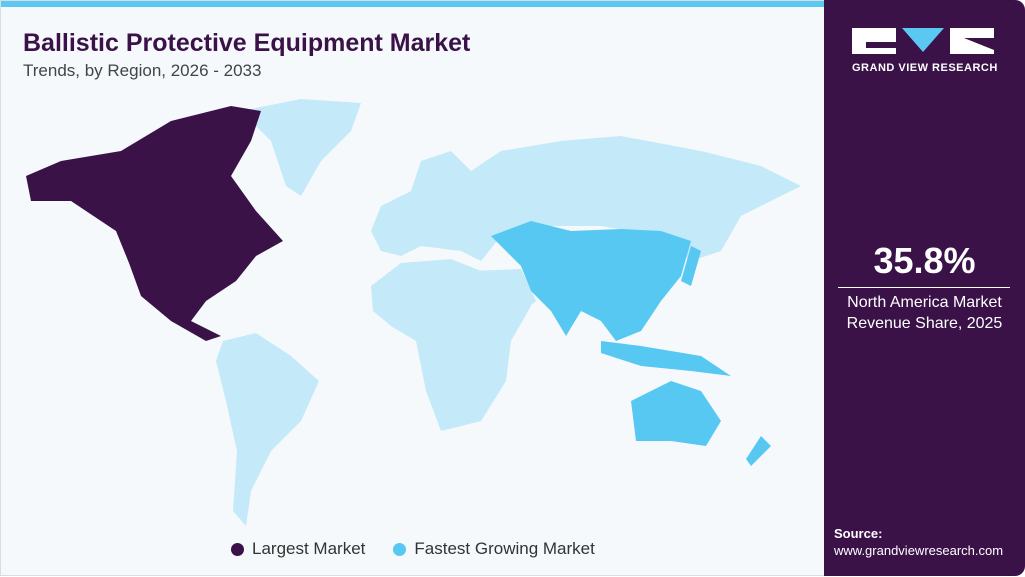 This screenshot has height=577, width=1025. I want to click on map-greenland, so click(301, 147).